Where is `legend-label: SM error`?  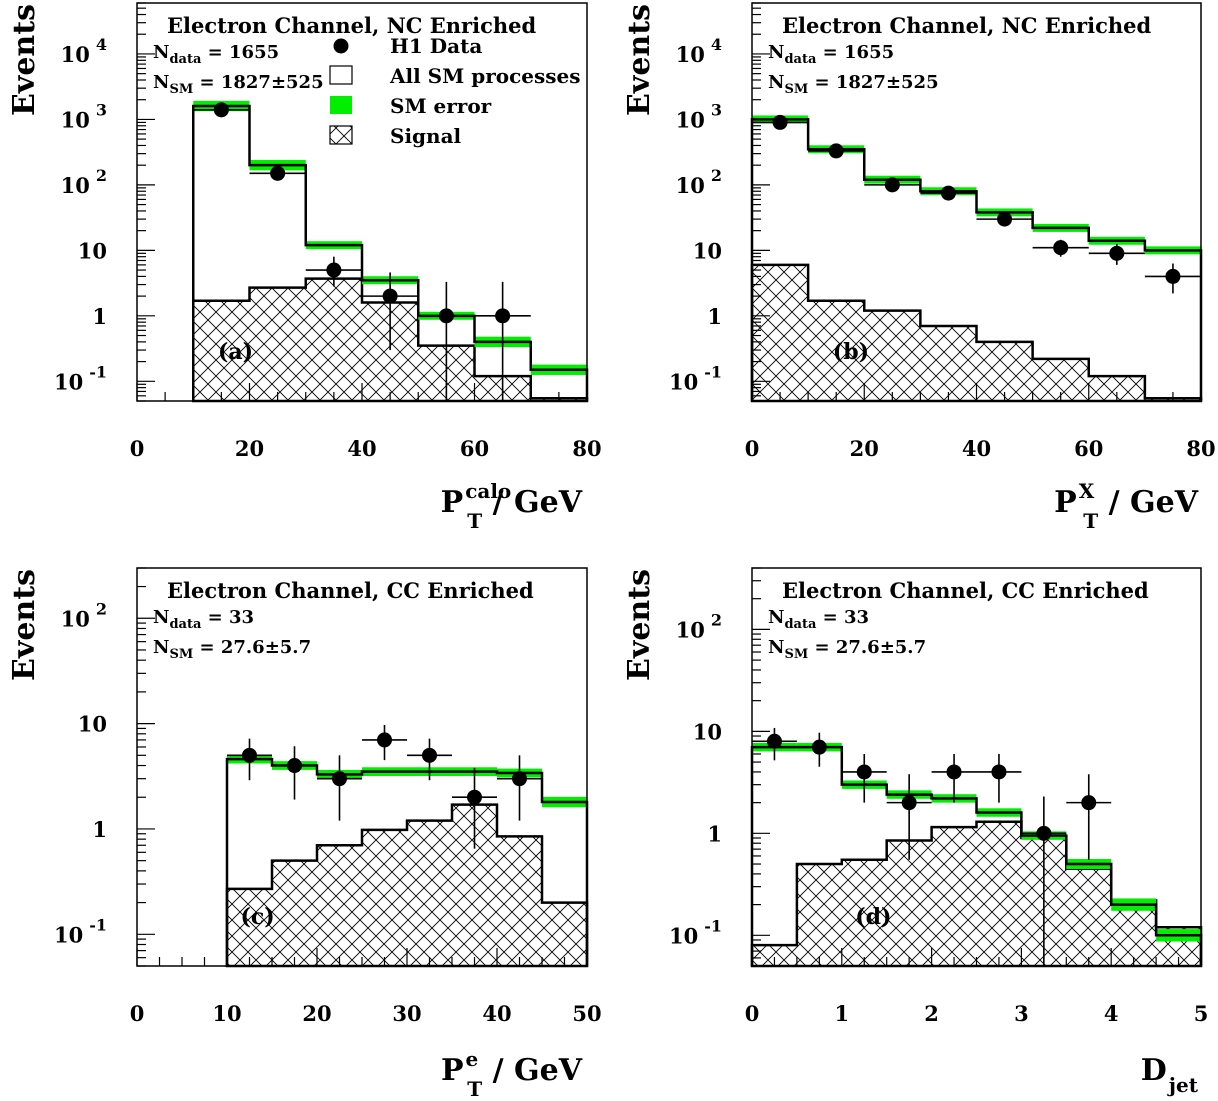
legend-label: SM error is located at coordinates (441, 106).